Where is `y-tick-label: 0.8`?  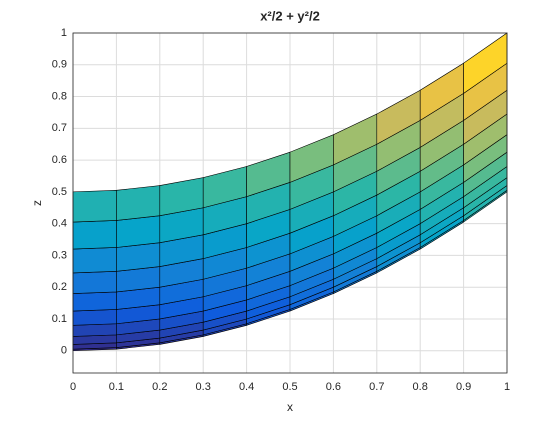 y-tick-label: 0.8 is located at coordinates (59, 96).